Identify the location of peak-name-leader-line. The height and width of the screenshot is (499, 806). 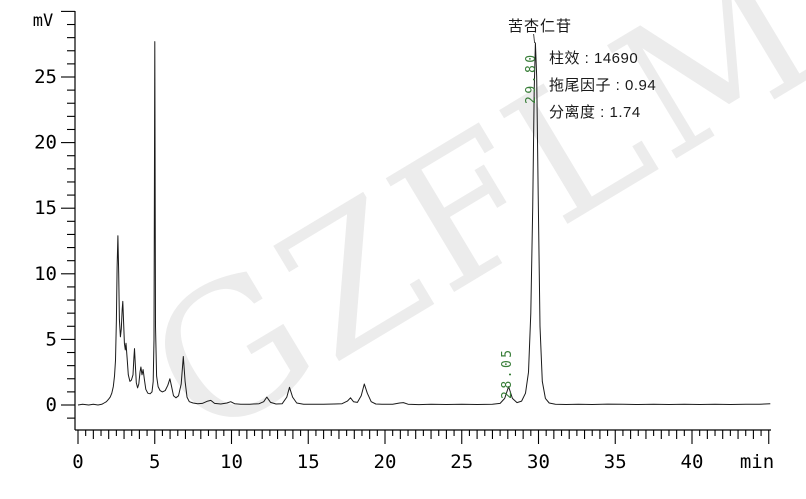
(534, 38).